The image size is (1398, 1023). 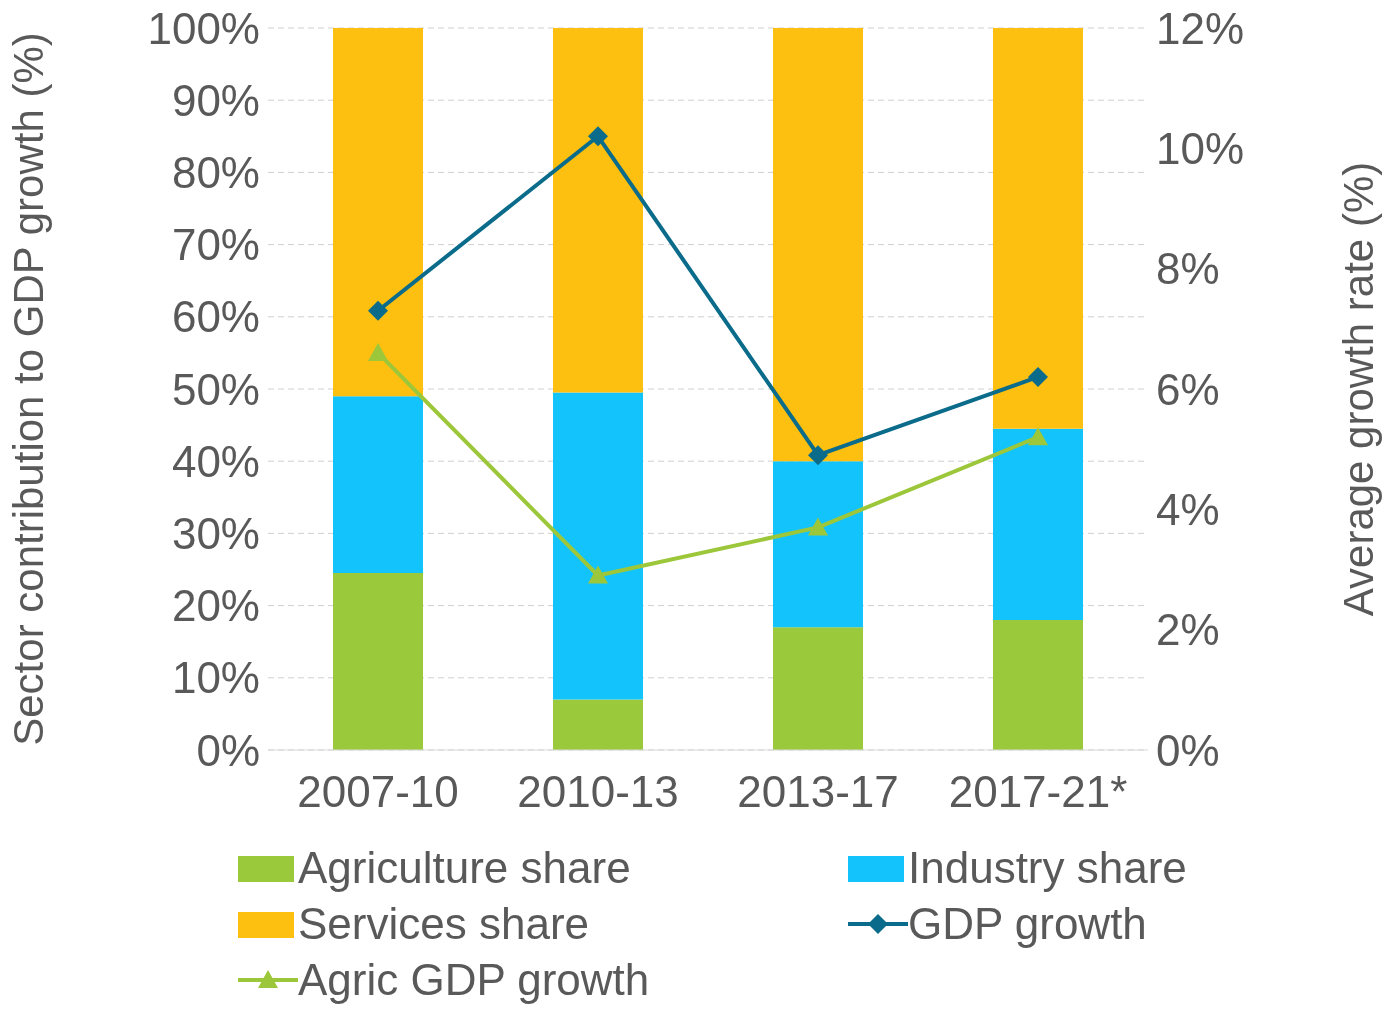 I want to click on y-tick-label: 40%, so click(x=215, y=461).